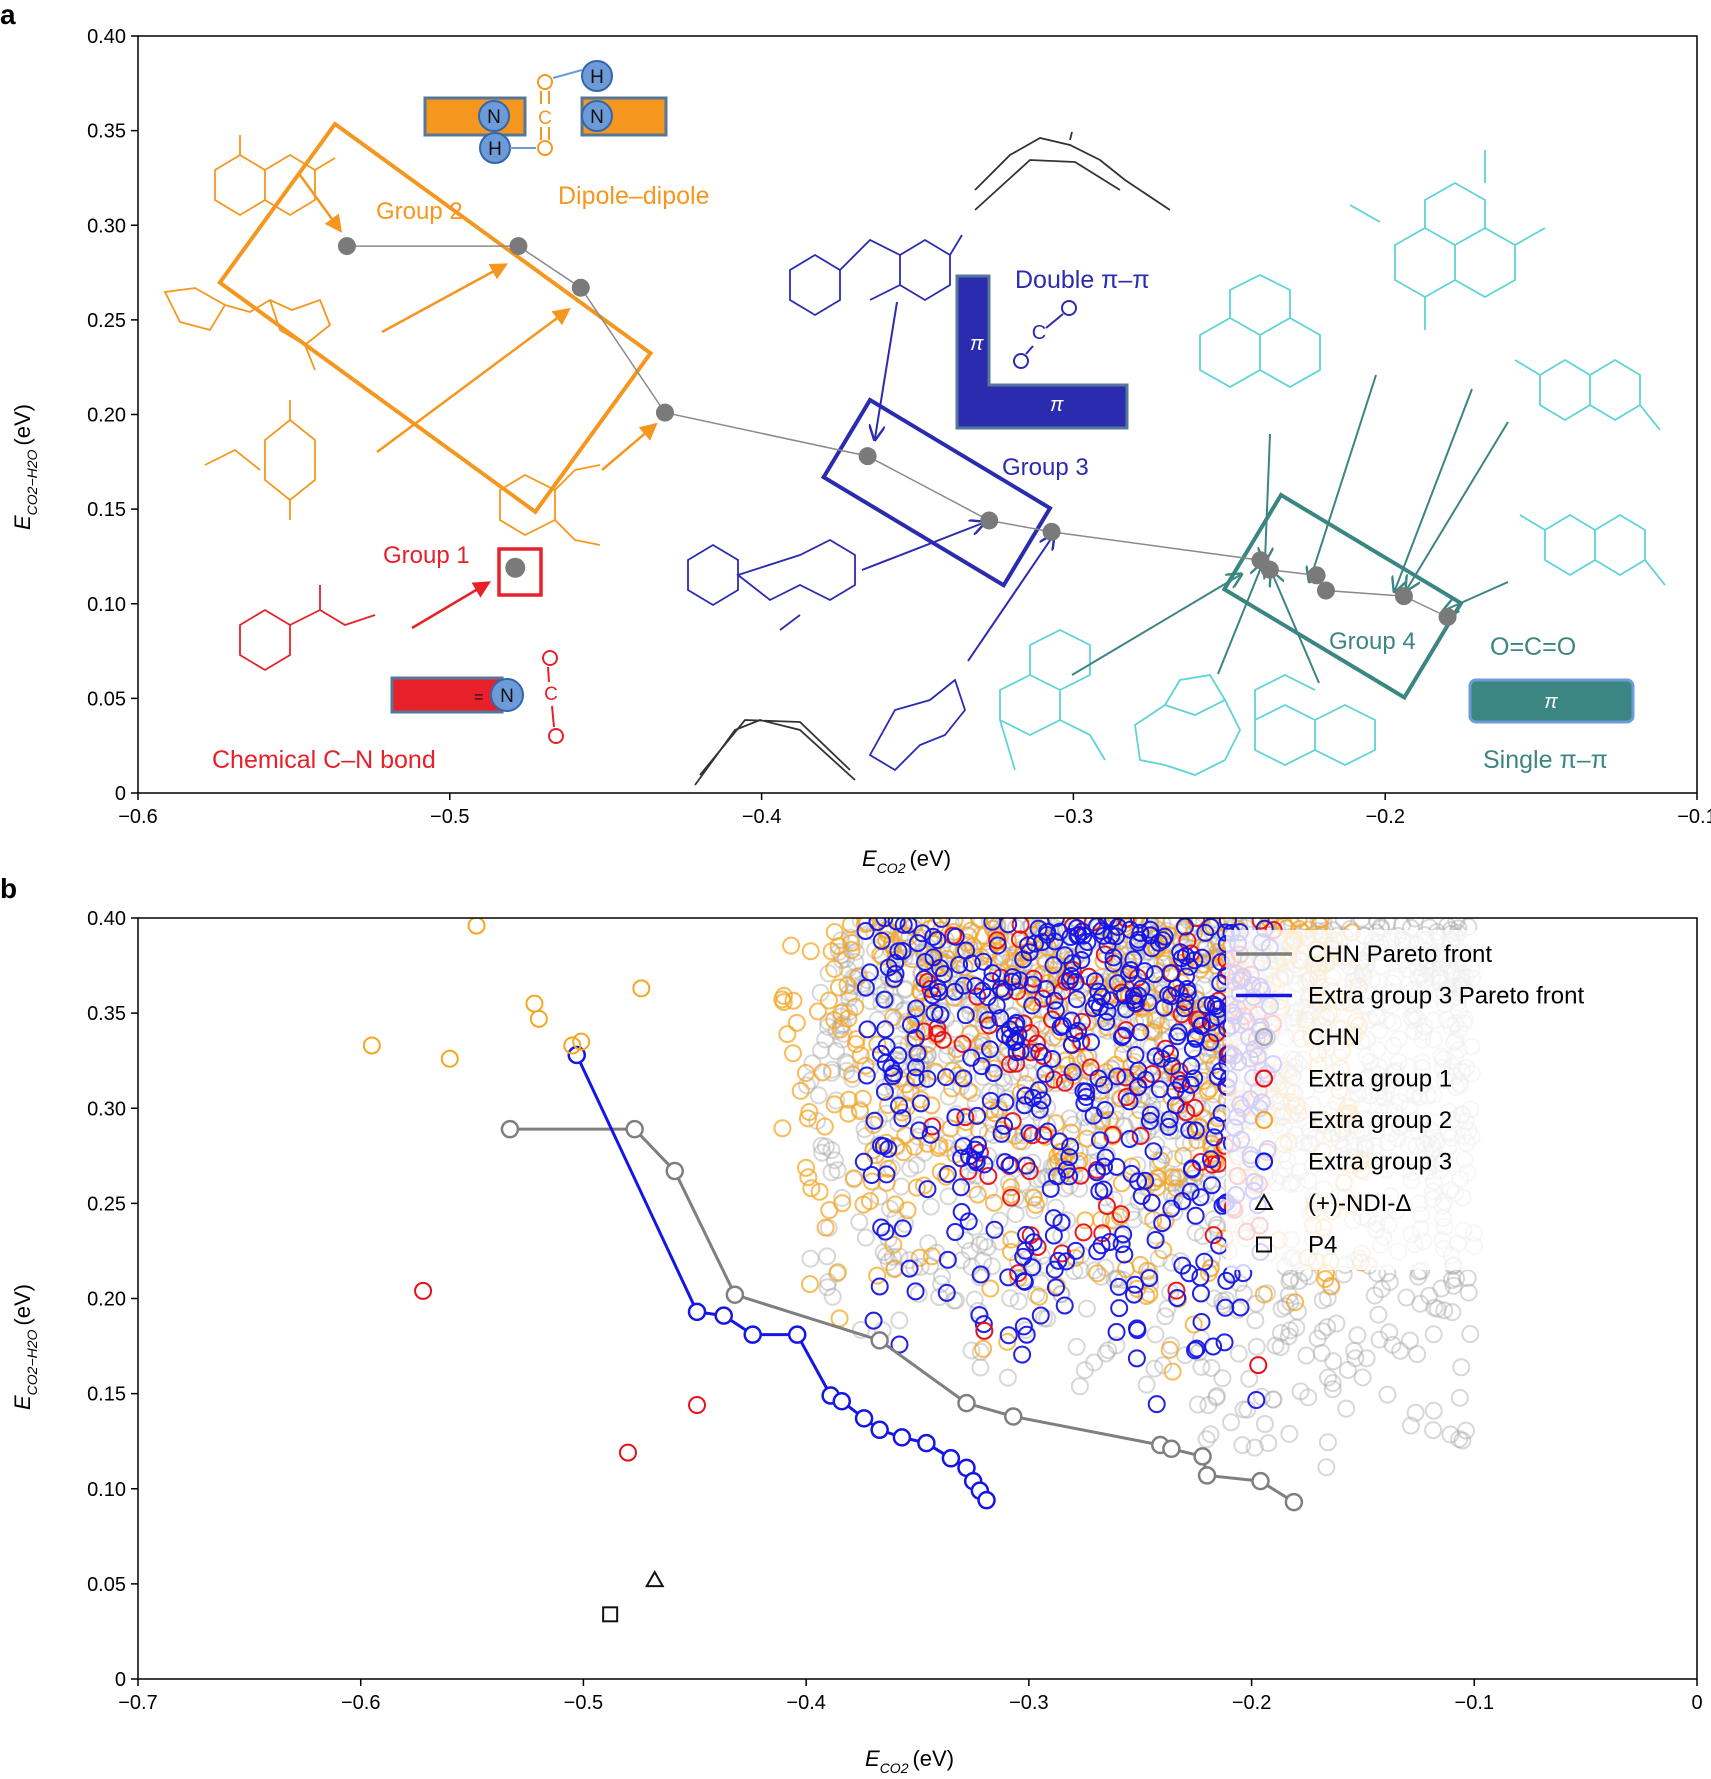 The image size is (1711, 1779). I want to click on group4-box, so click(1342, 596).